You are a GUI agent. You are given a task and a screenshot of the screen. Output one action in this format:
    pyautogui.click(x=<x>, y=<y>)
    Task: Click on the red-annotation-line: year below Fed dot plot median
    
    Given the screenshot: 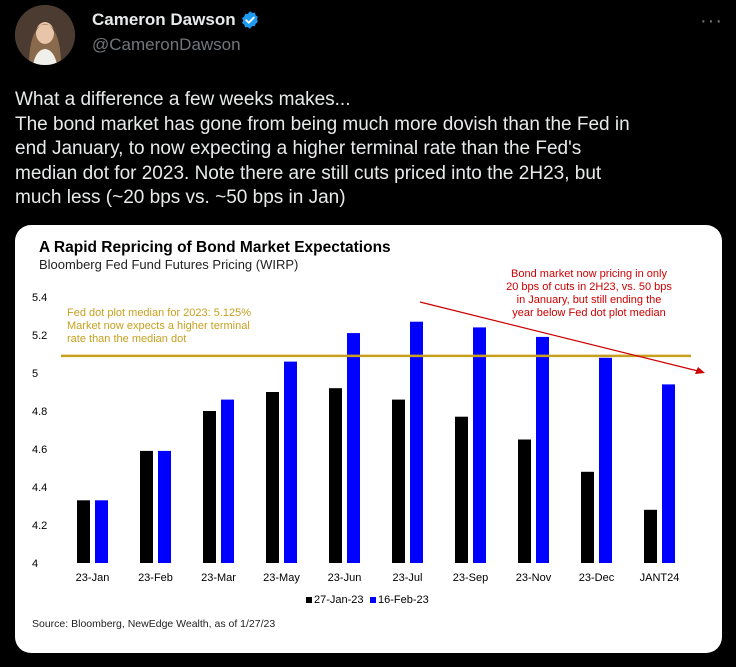 What is the action you would take?
    pyautogui.click(x=588, y=313)
    